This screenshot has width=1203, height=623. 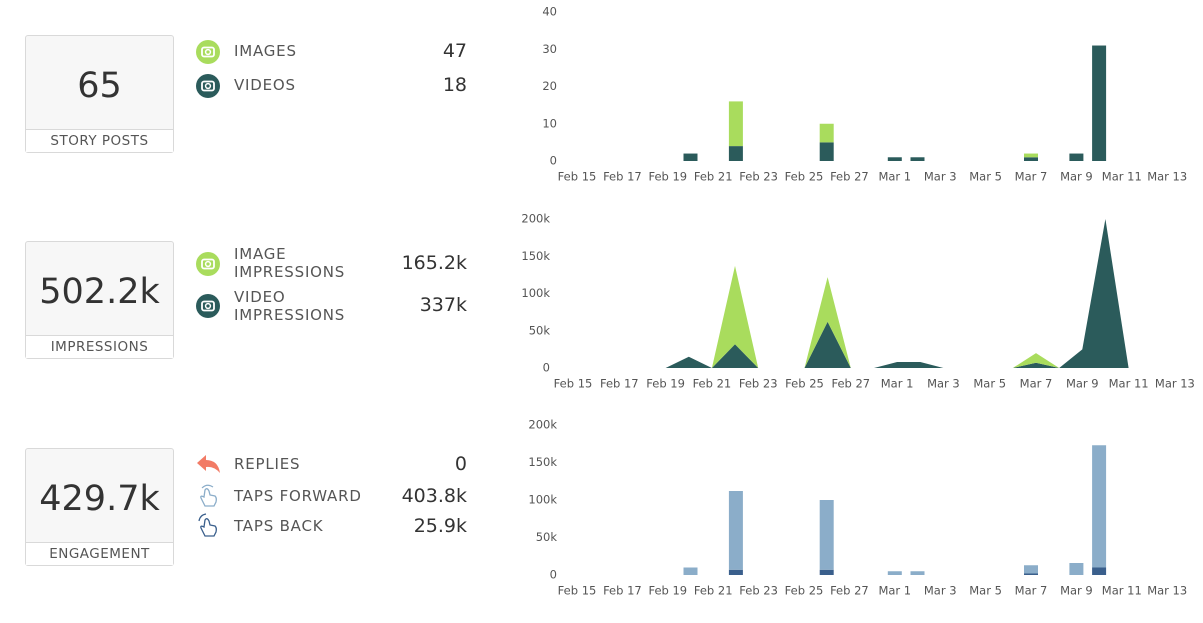 I want to click on legend-label: VIDEO IMPRESSIONS, so click(x=290, y=306).